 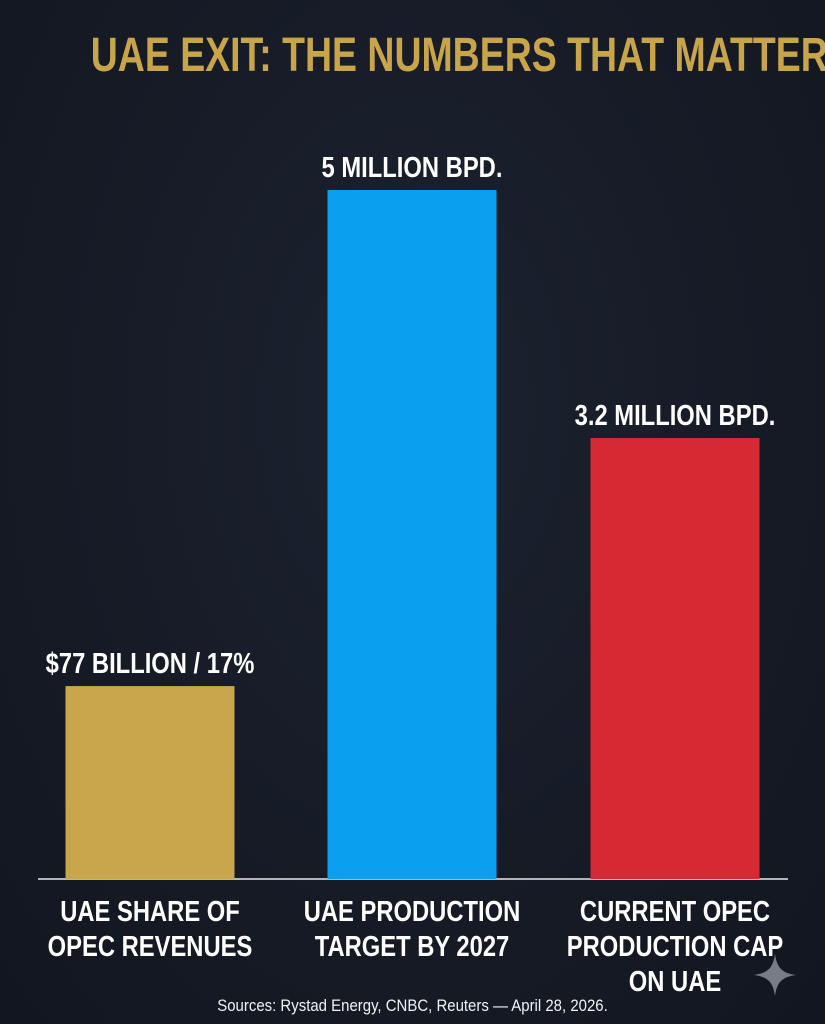 I want to click on category-label-line: PRODUCTION CAP, so click(x=675, y=946).